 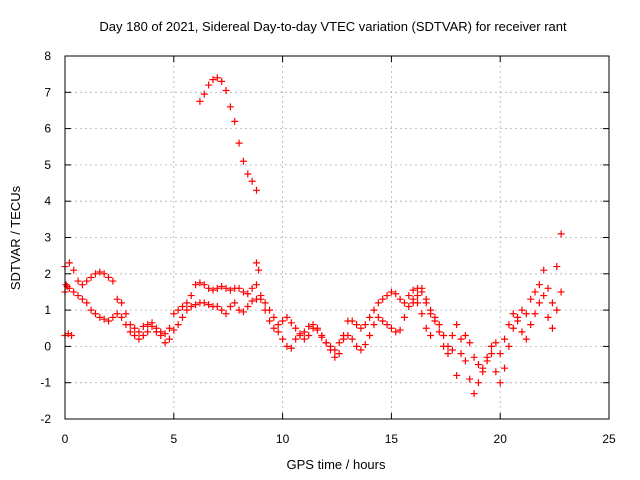 I want to click on x-tick-label: 0, so click(x=65, y=439).